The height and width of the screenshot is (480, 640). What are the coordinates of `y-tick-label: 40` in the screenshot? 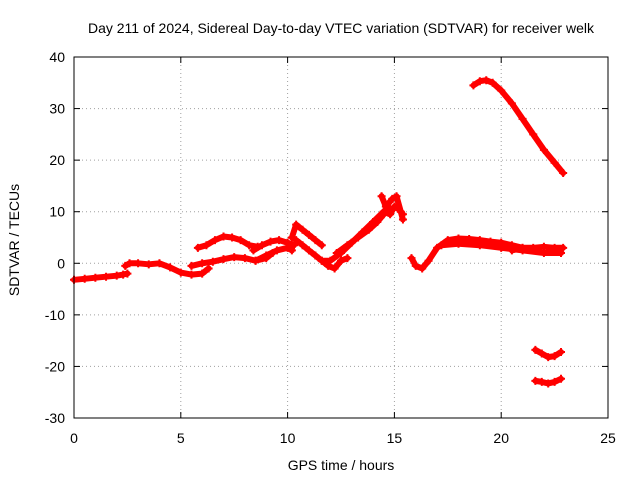 It's located at (57, 57).